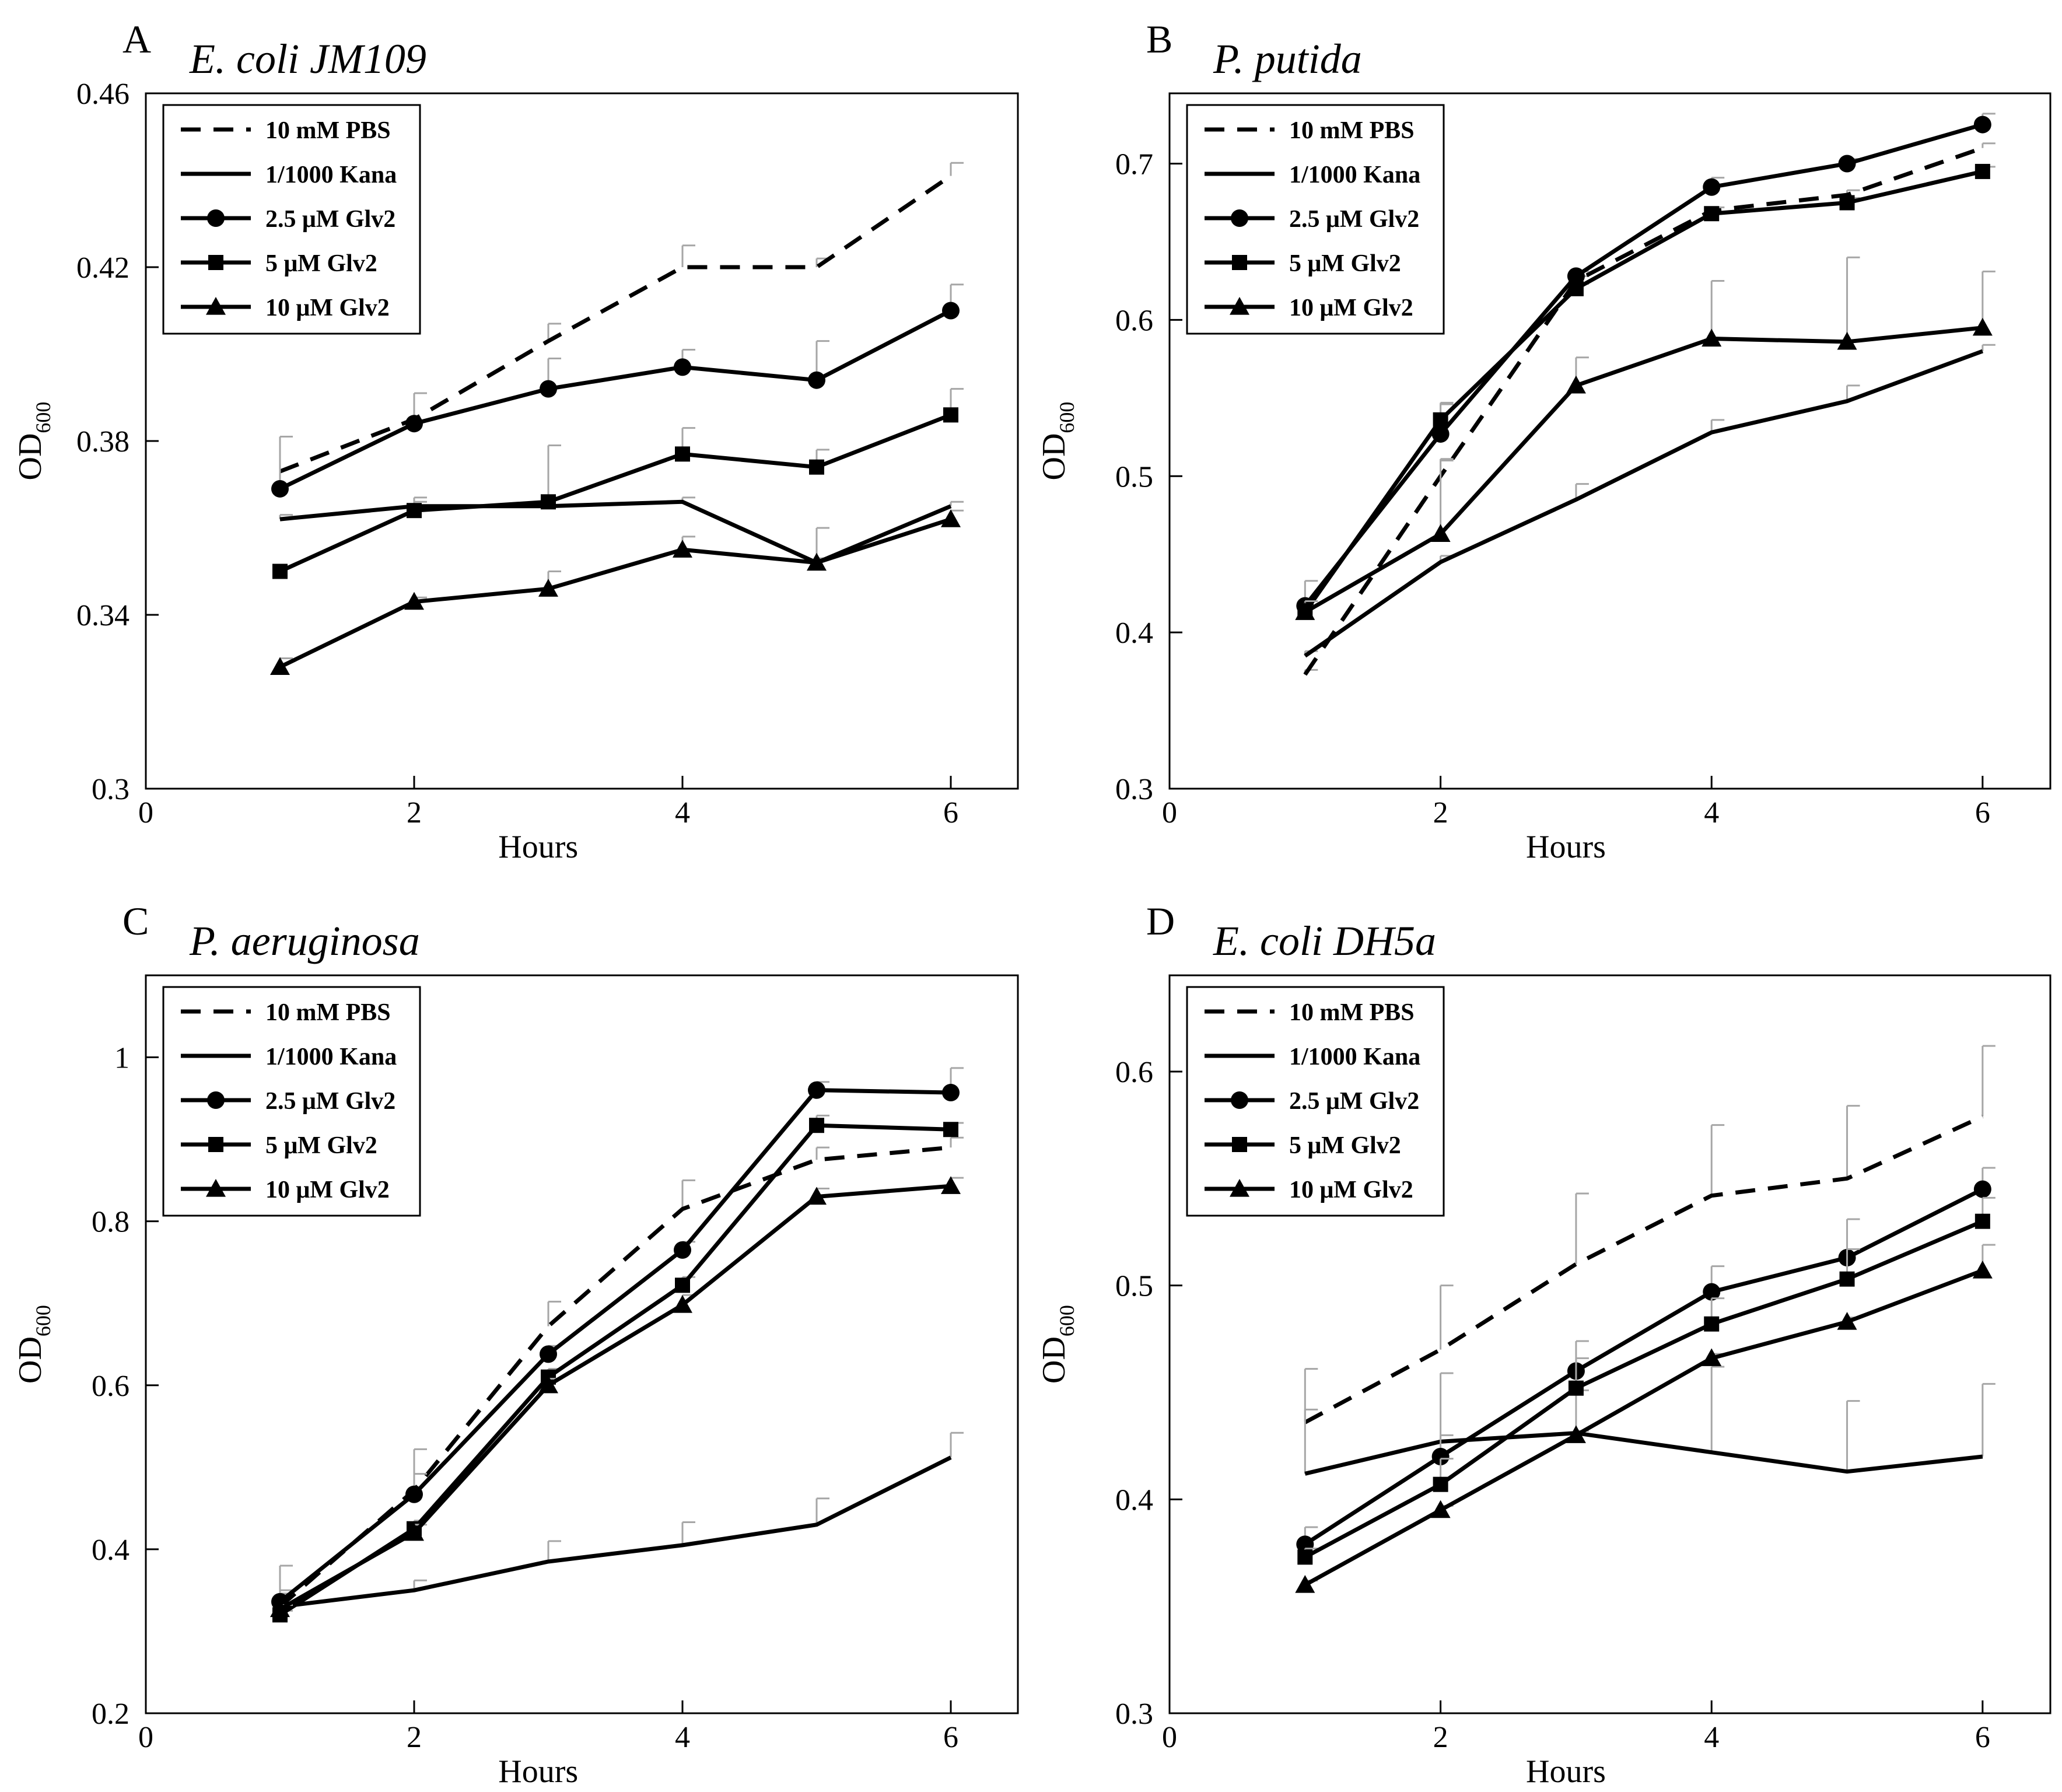 This screenshot has width=2062, height=1792. I want to click on legend-item-c-kana: 1/1000 Kana, so click(289, 1057).